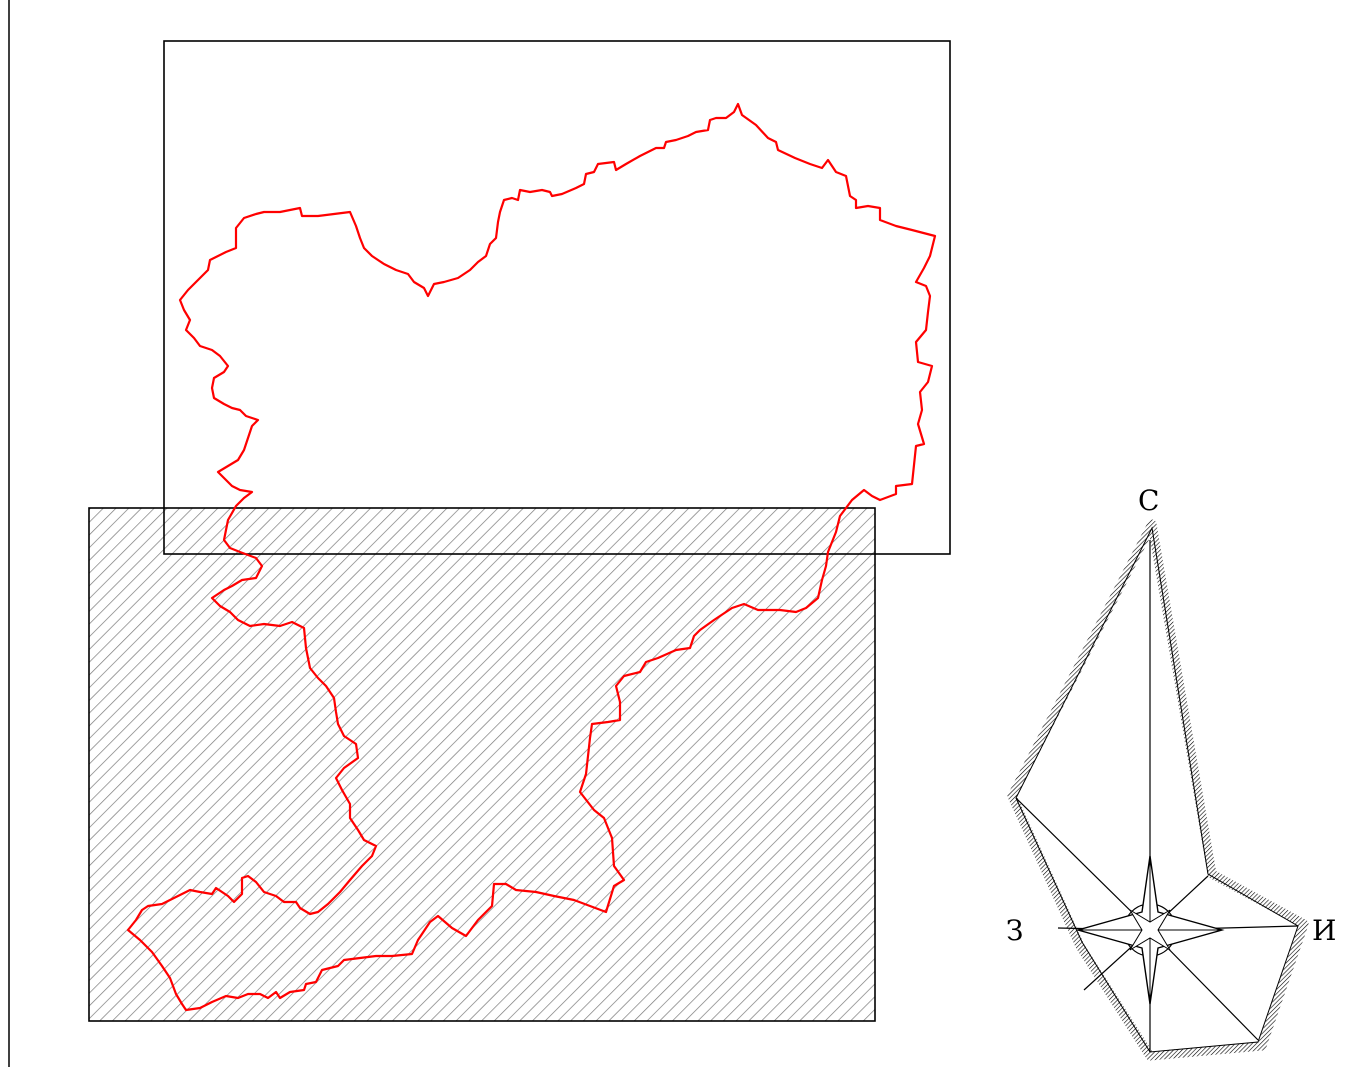 The image size is (1351, 1067). Describe the element at coordinates (1150, 930) in the screenshot. I see `rose-star-diagonal` at that location.